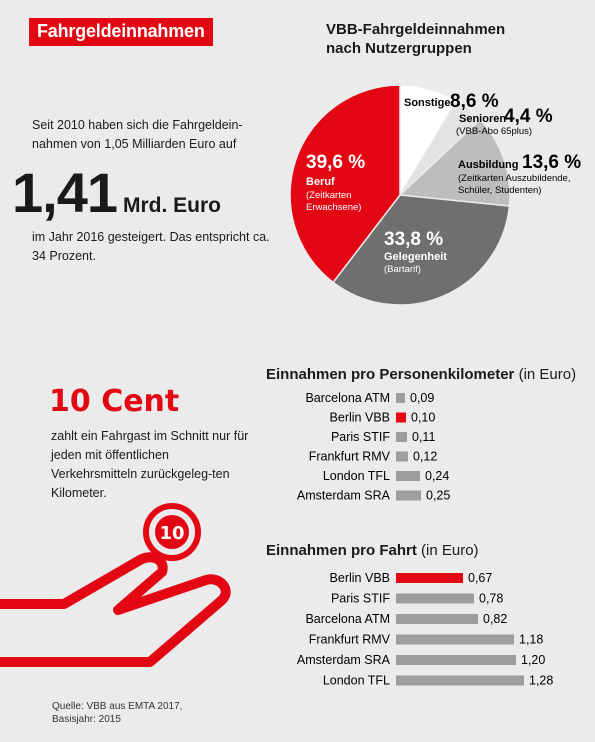  Describe the element at coordinates (547, 374) in the screenshot. I see `bar-chart-1-unit: (in Euro)` at that location.